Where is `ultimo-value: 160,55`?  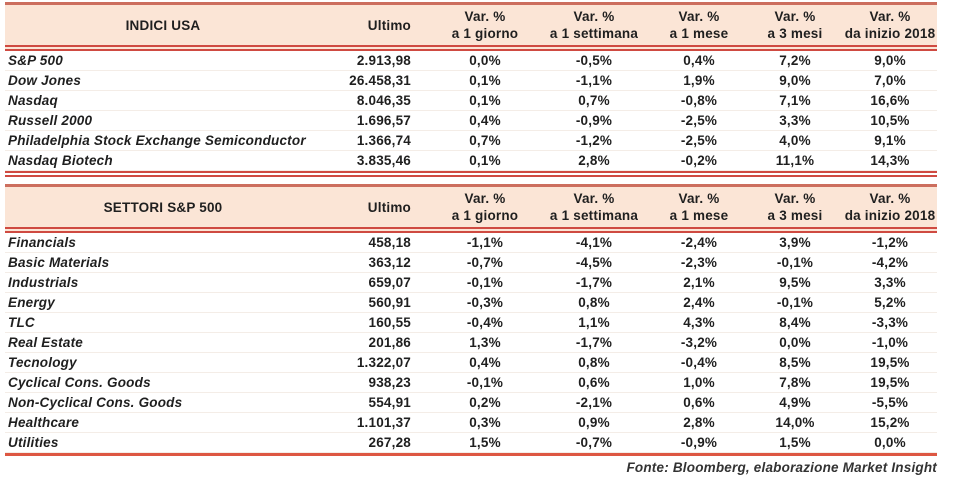
ultimo-value: 160,55 is located at coordinates (389, 322).